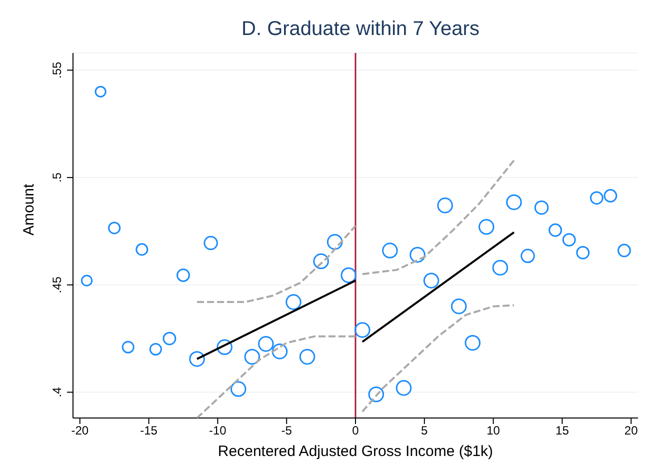 Image resolution: width=655 pixels, height=476 pixels. What do you see at coordinates (57, 177) in the screenshot?
I see `y-tick-label: .5` at bounding box center [57, 177].